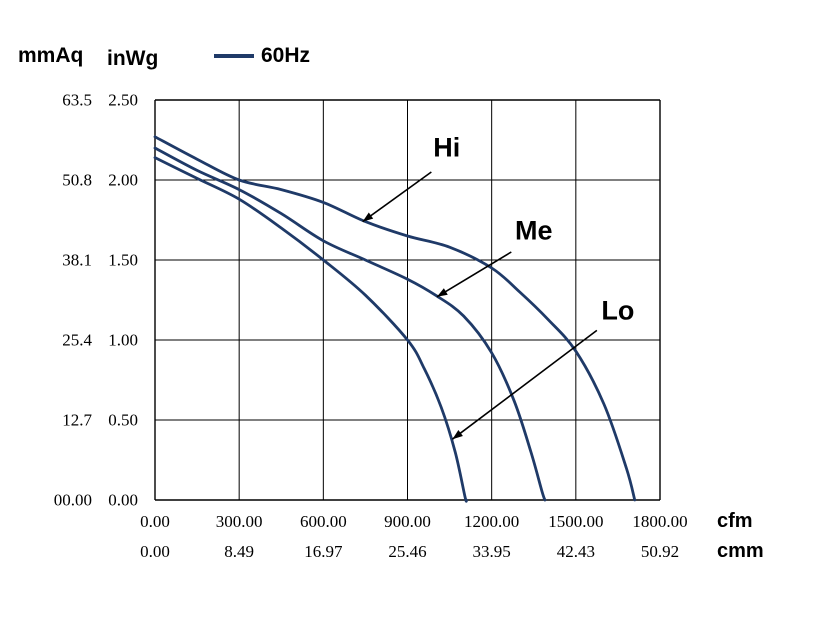  What do you see at coordinates (123, 180) in the screenshot?
I see `inwg-tick-2.00: 2.00` at bounding box center [123, 180].